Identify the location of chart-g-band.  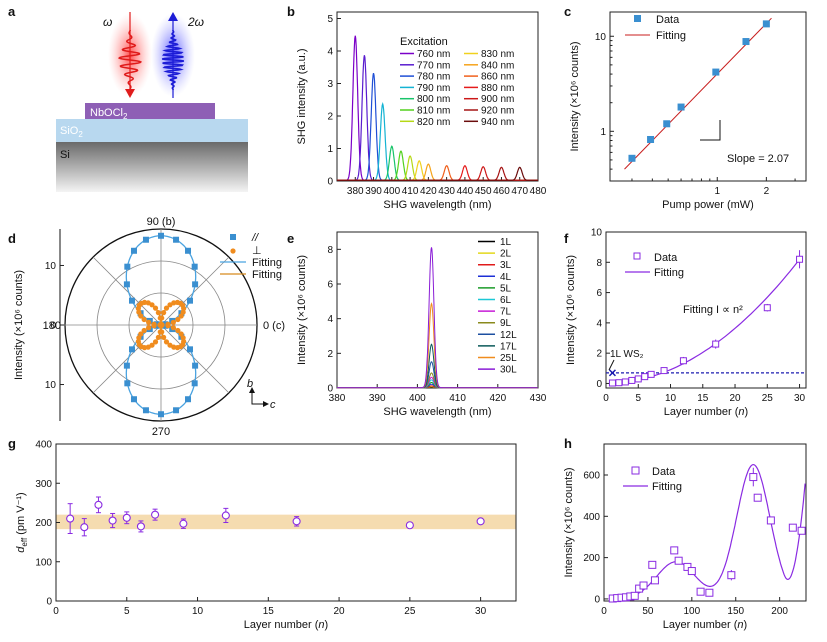
(286, 522).